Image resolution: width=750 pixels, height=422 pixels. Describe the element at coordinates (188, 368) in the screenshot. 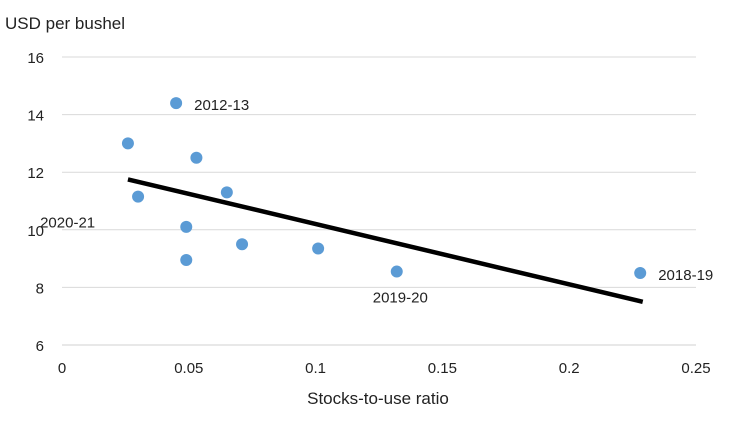

I see `x-tick-label: 0.05` at that location.